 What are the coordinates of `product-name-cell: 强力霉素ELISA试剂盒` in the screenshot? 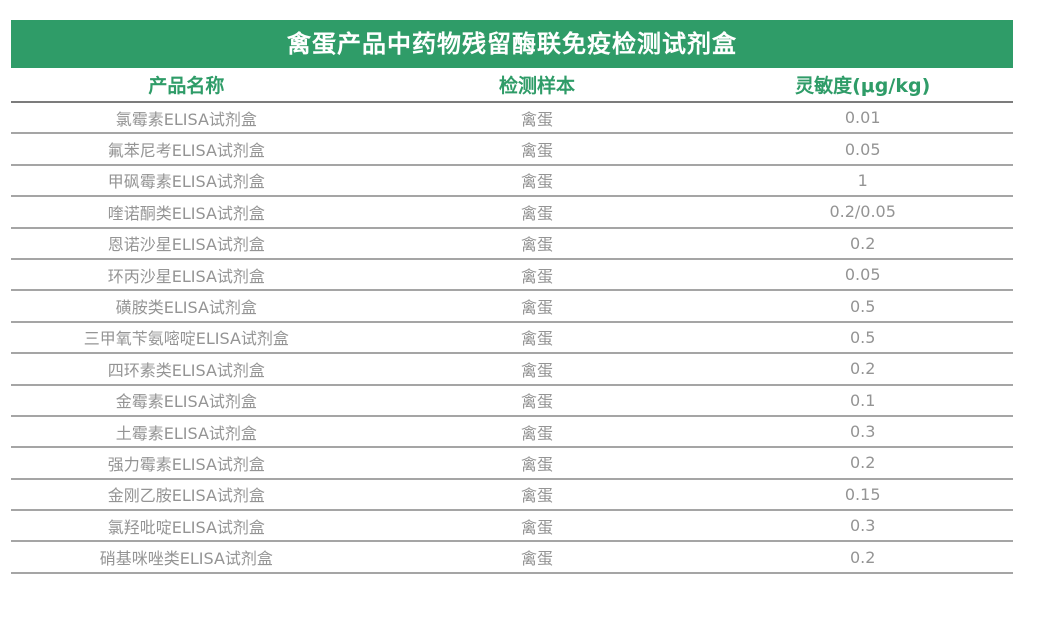 It's located at (186, 463).